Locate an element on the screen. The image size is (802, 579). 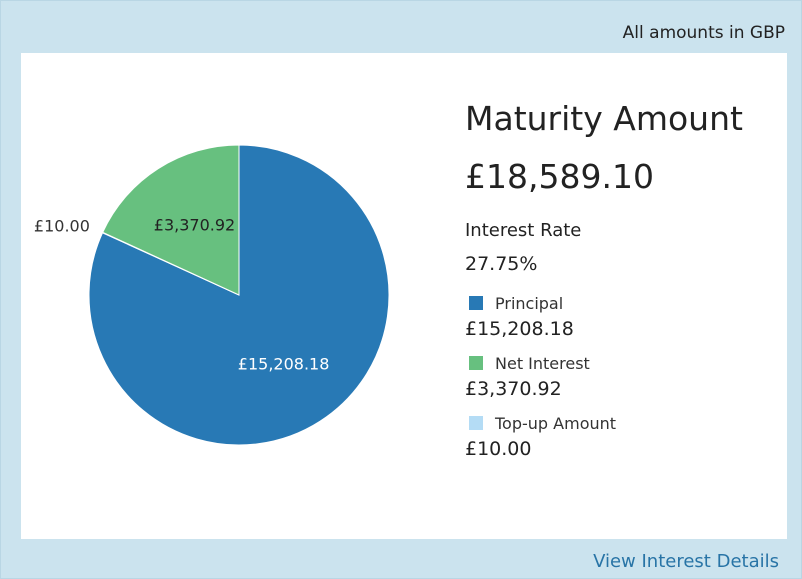
legend-value-principal: £15,208.18 is located at coordinates (519, 329).